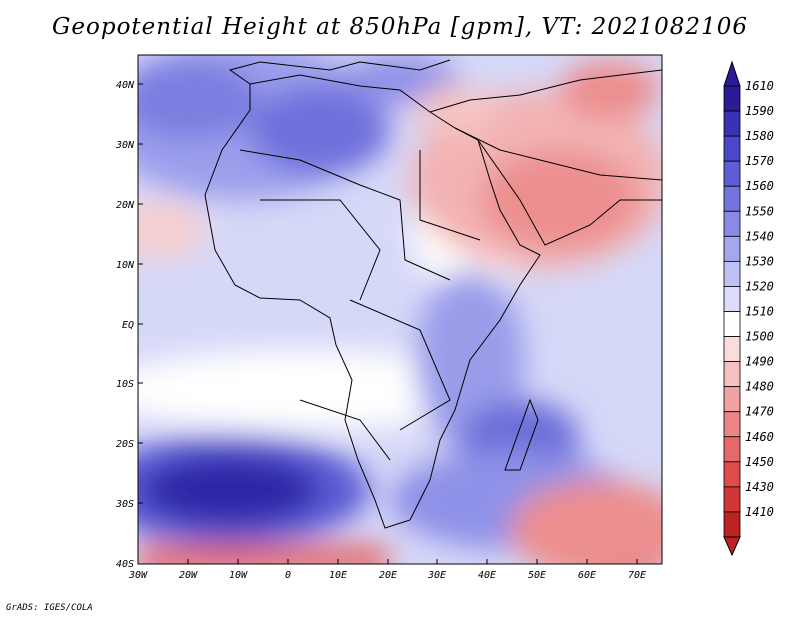 The width and height of the screenshot is (800, 618). I want to click on colorbar-label: 1500, so click(759, 337).